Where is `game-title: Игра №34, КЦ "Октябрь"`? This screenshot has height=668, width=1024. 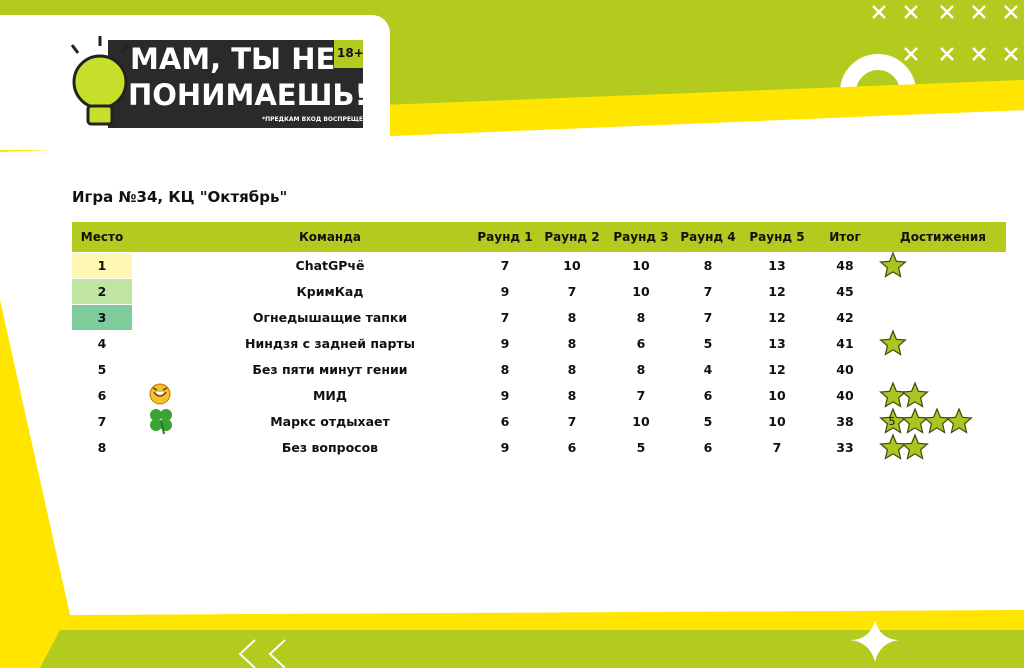
game-title: Игра №34, КЦ "Октябрь" is located at coordinates (180, 197).